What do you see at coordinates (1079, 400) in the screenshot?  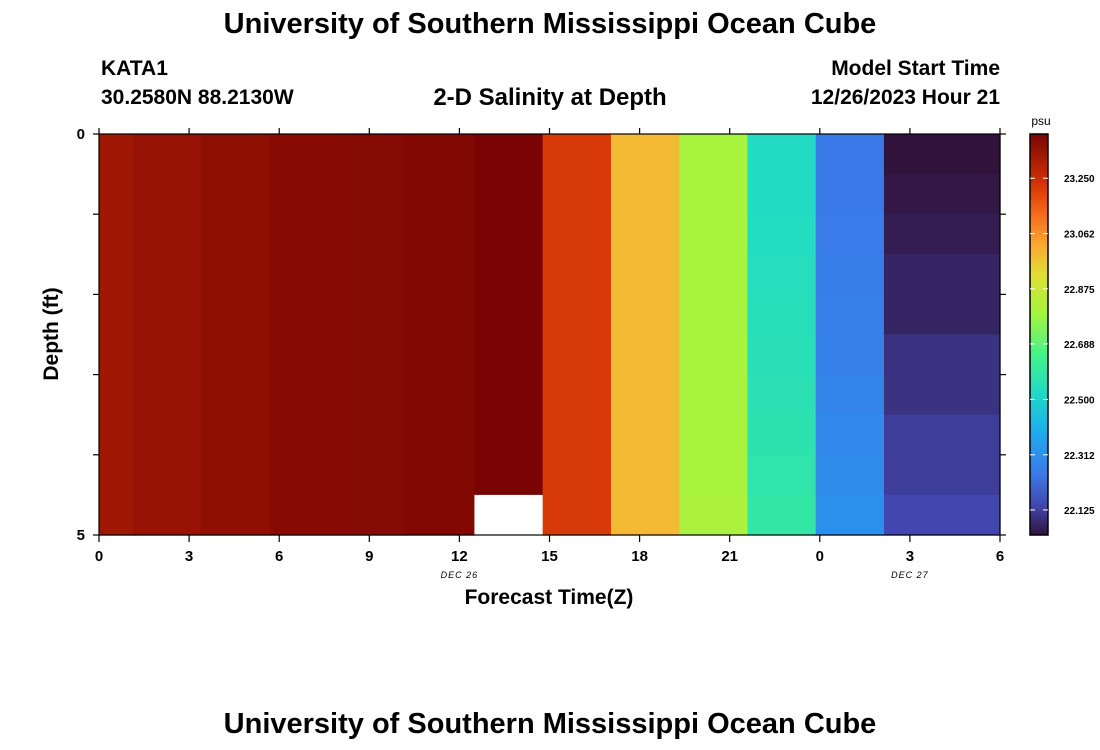 I see `colorbar-tick-label: 22.500` at bounding box center [1079, 400].